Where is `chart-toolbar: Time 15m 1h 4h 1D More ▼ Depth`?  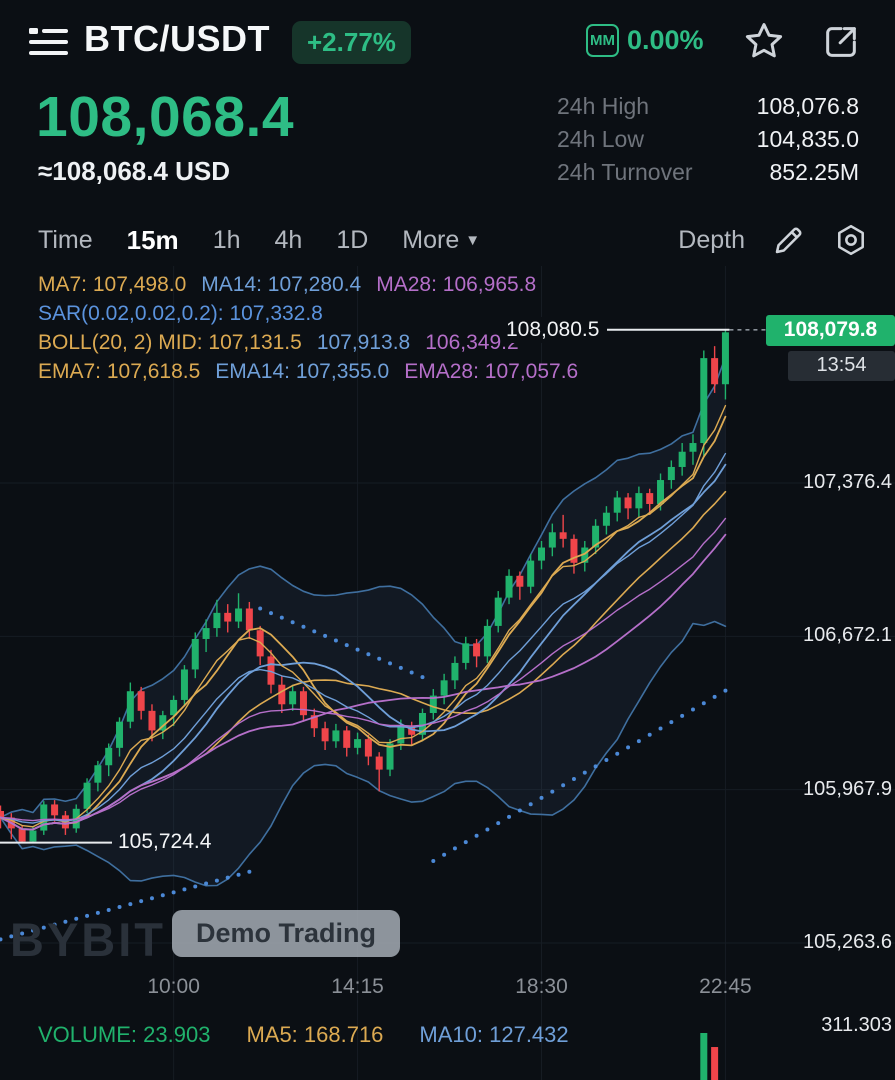 chart-toolbar: Time 15m 1h 4h 1D More ▼ Depth is located at coordinates (453, 240).